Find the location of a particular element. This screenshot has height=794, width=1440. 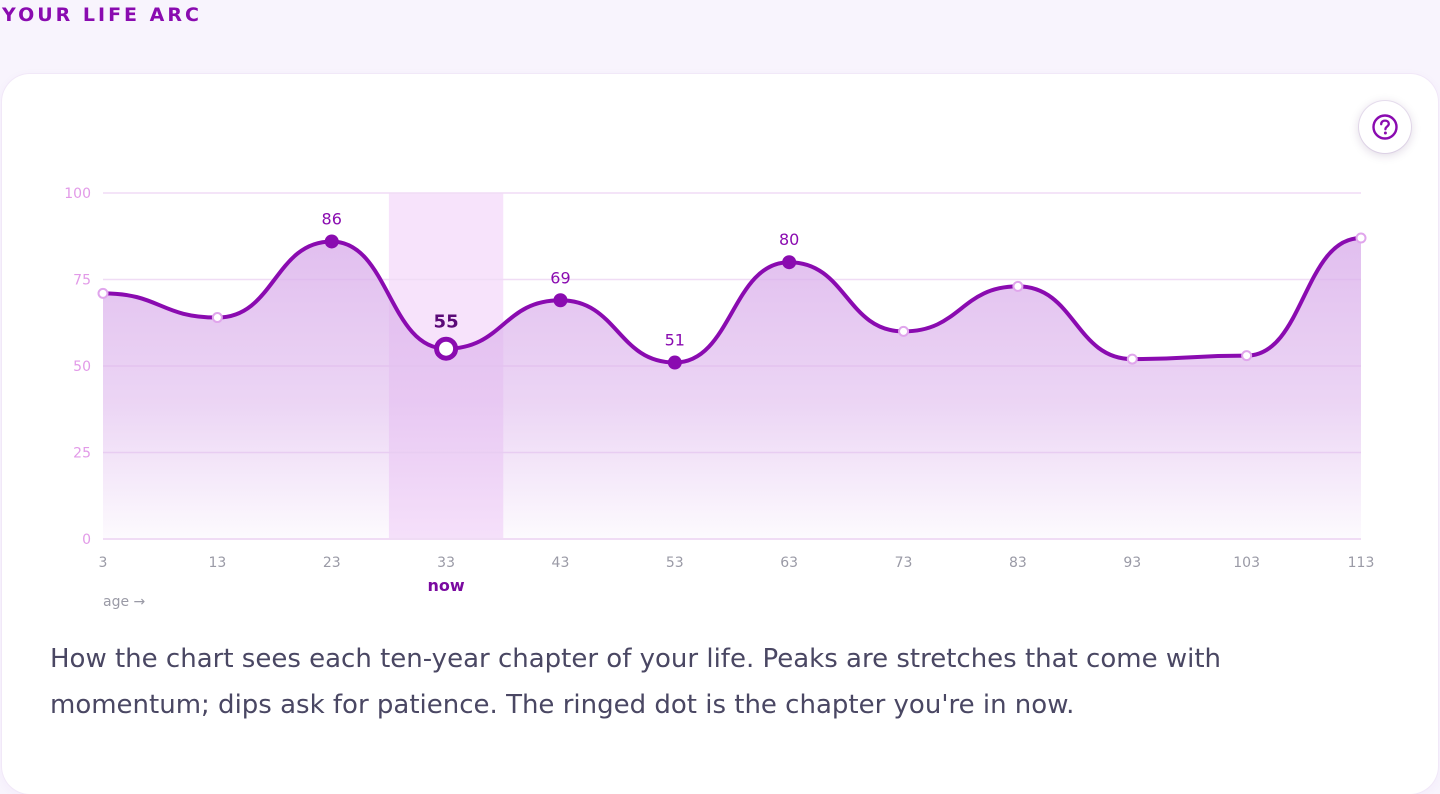

section-title: YOUR LIFE ARC is located at coordinates (102, 15).